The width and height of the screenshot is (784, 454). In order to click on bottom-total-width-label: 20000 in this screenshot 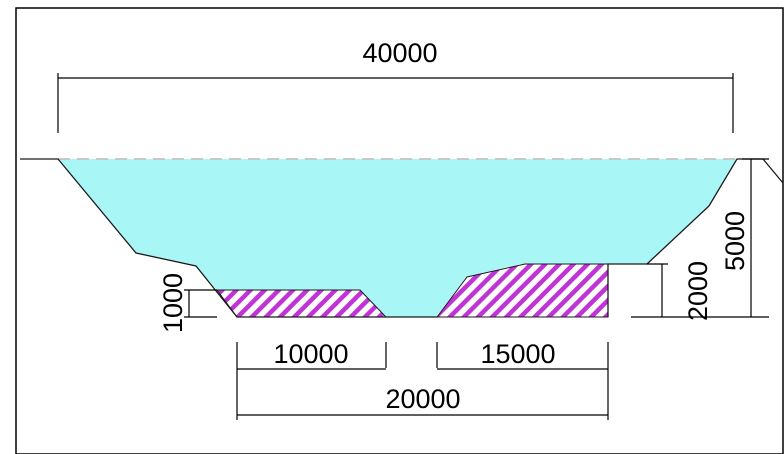, I will do `click(422, 399)`.